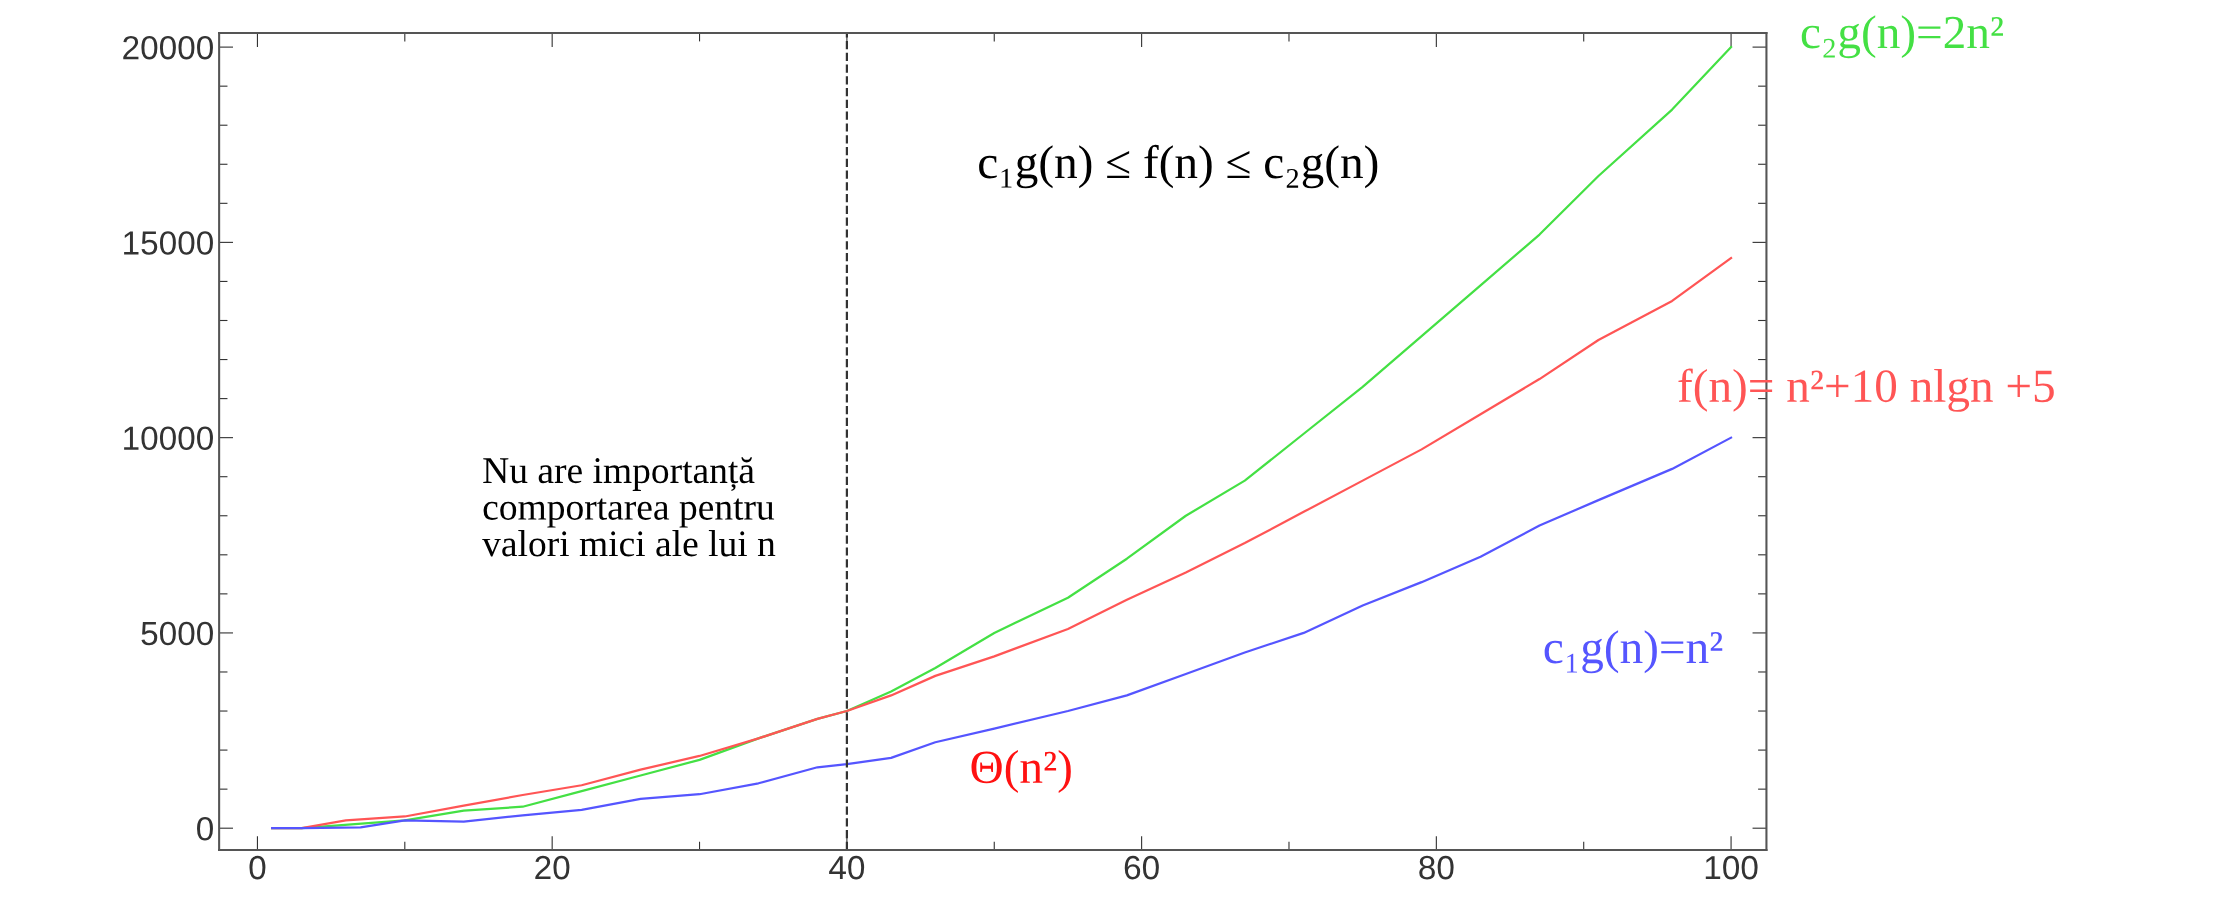  Describe the element at coordinates (552, 867) in the screenshot. I see `x-tick-label: 20` at that location.